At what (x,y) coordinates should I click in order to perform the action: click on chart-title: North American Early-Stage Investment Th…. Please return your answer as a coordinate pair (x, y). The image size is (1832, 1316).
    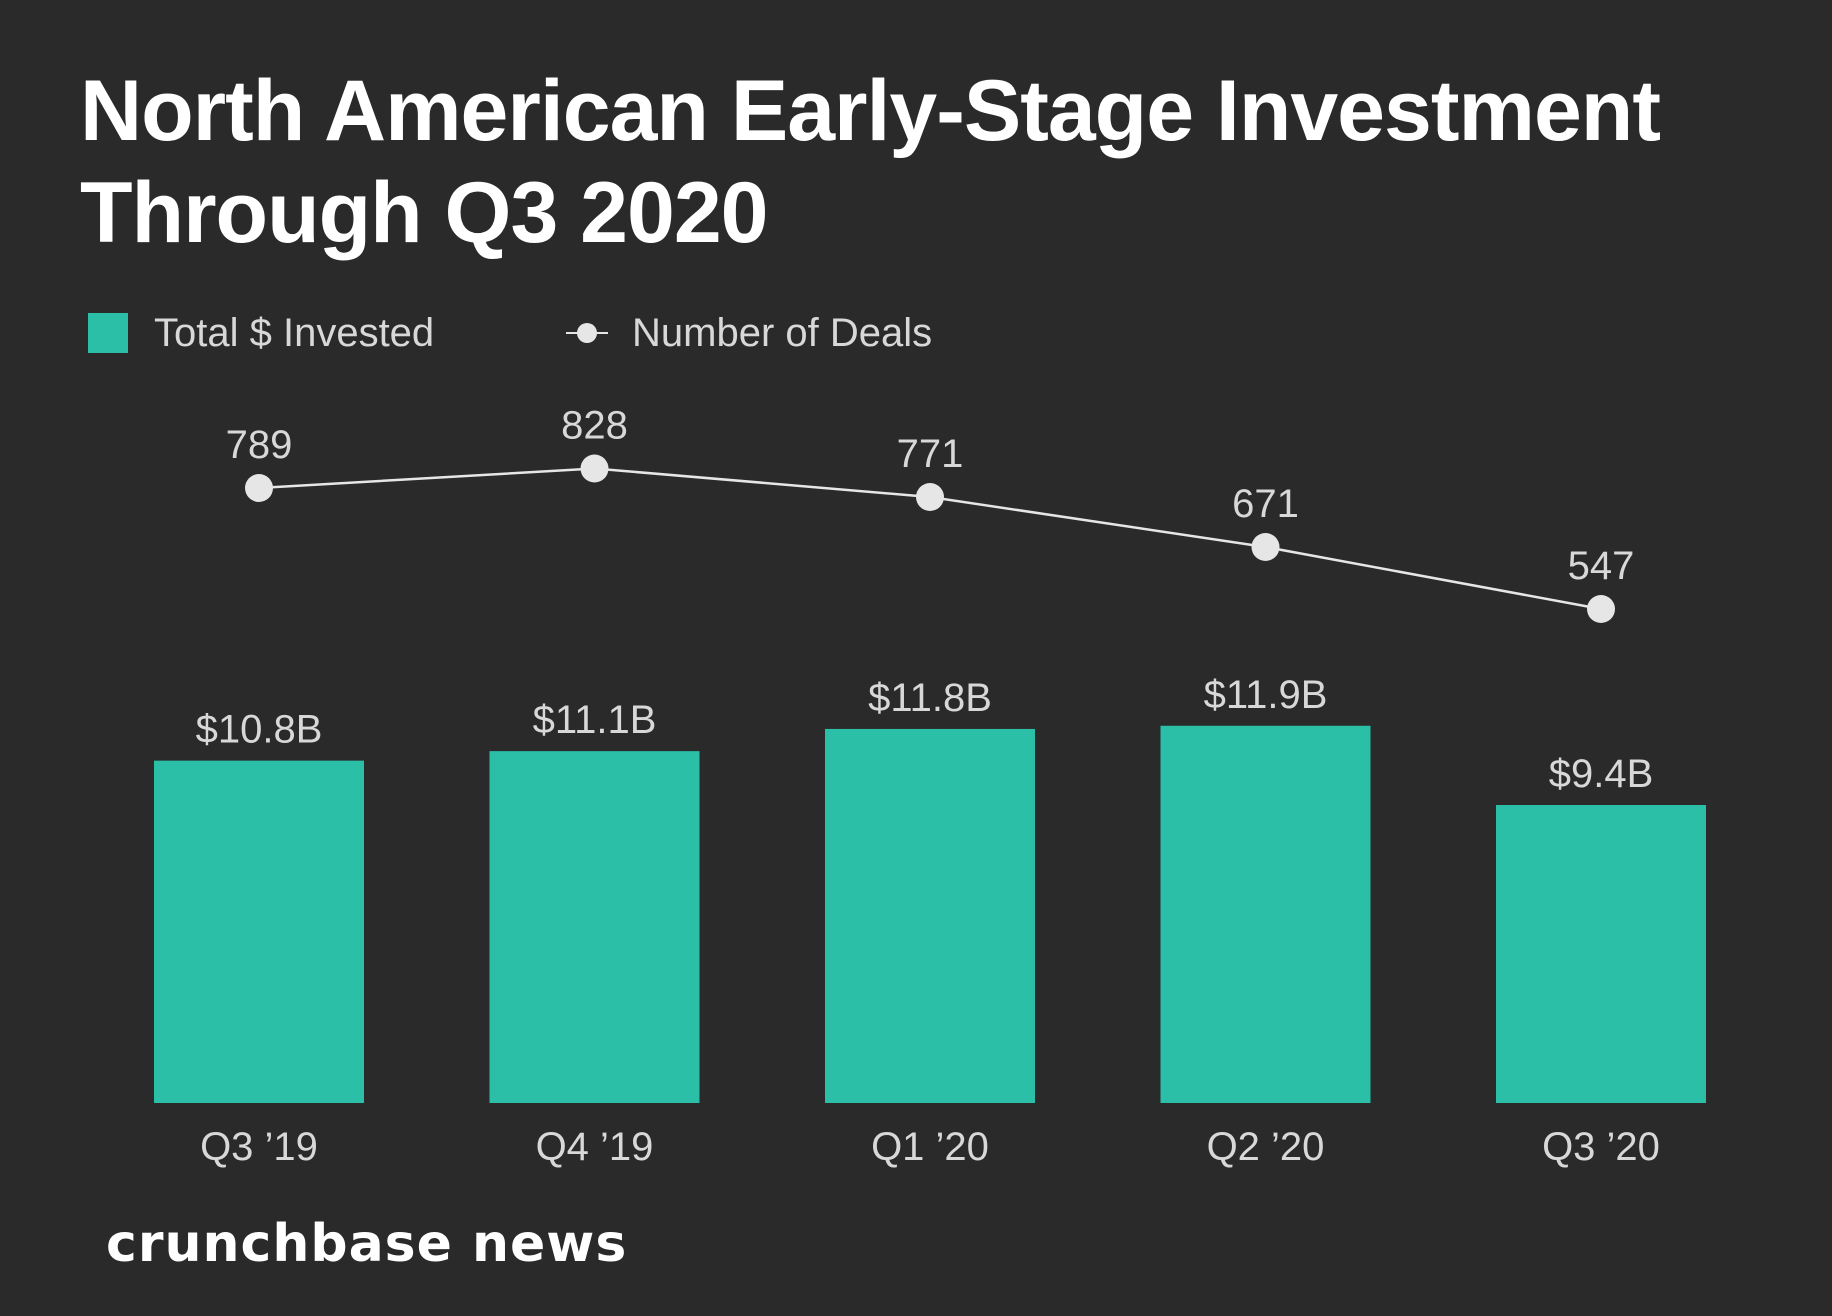
    Looking at the image, I should click on (870, 162).